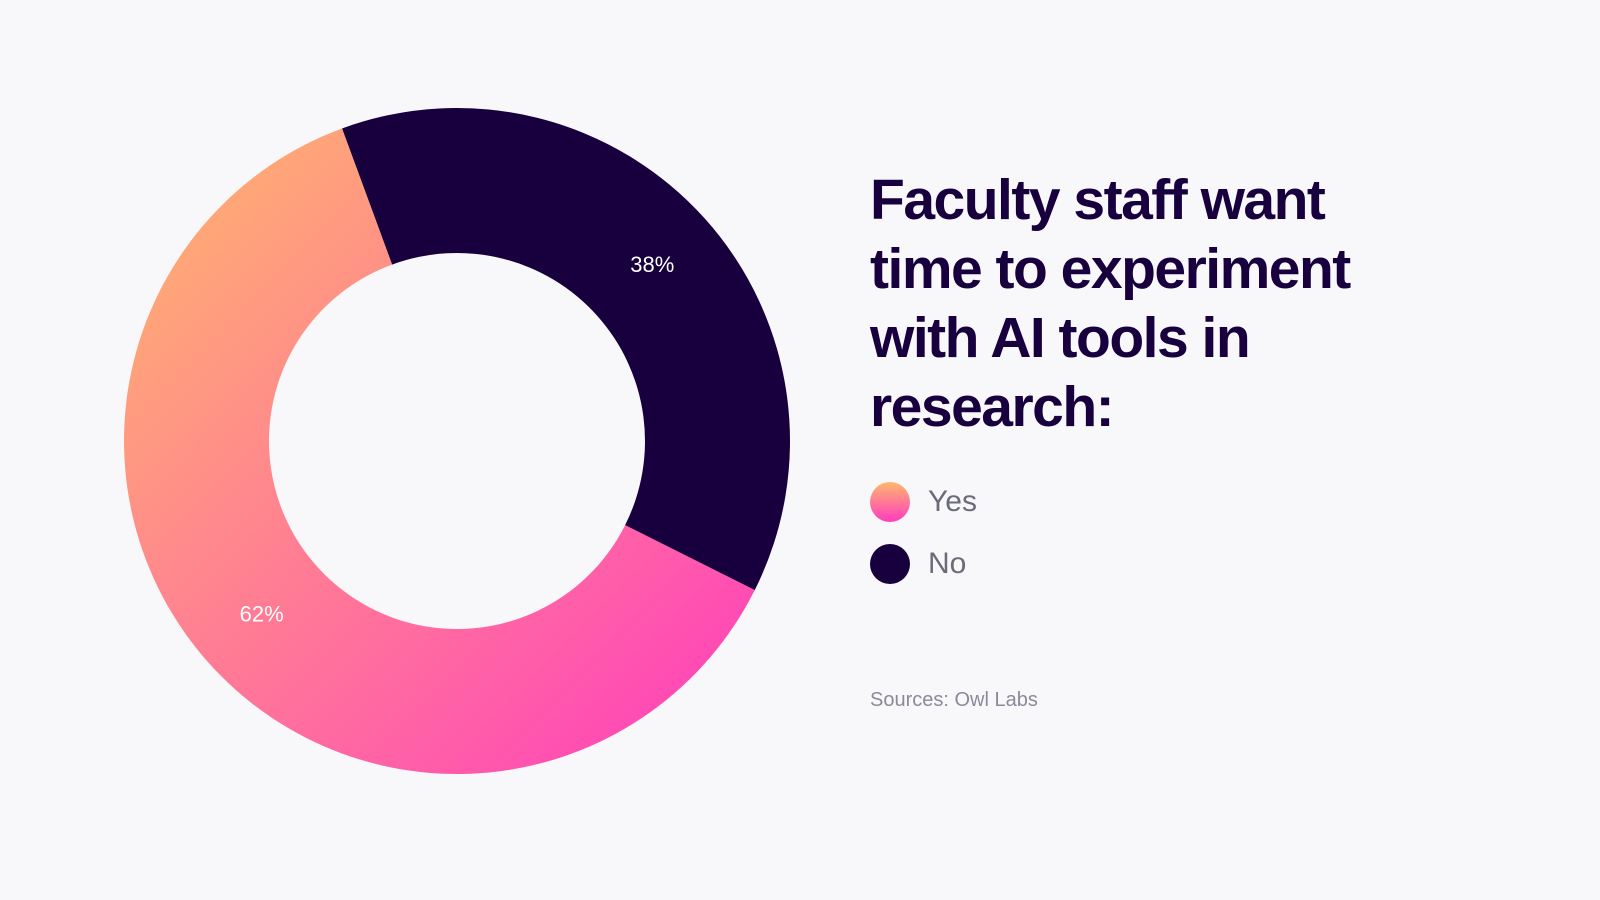  I want to click on legend-label: Yes, so click(952, 501).